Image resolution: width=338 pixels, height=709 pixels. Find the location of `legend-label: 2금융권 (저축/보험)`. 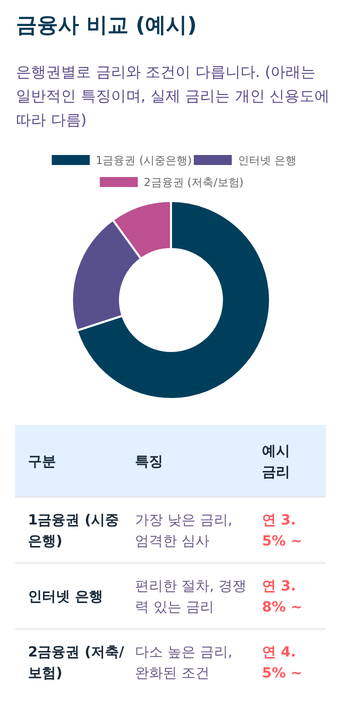

legend-label: 2금융권 (저축/보험) is located at coordinates (194, 182).